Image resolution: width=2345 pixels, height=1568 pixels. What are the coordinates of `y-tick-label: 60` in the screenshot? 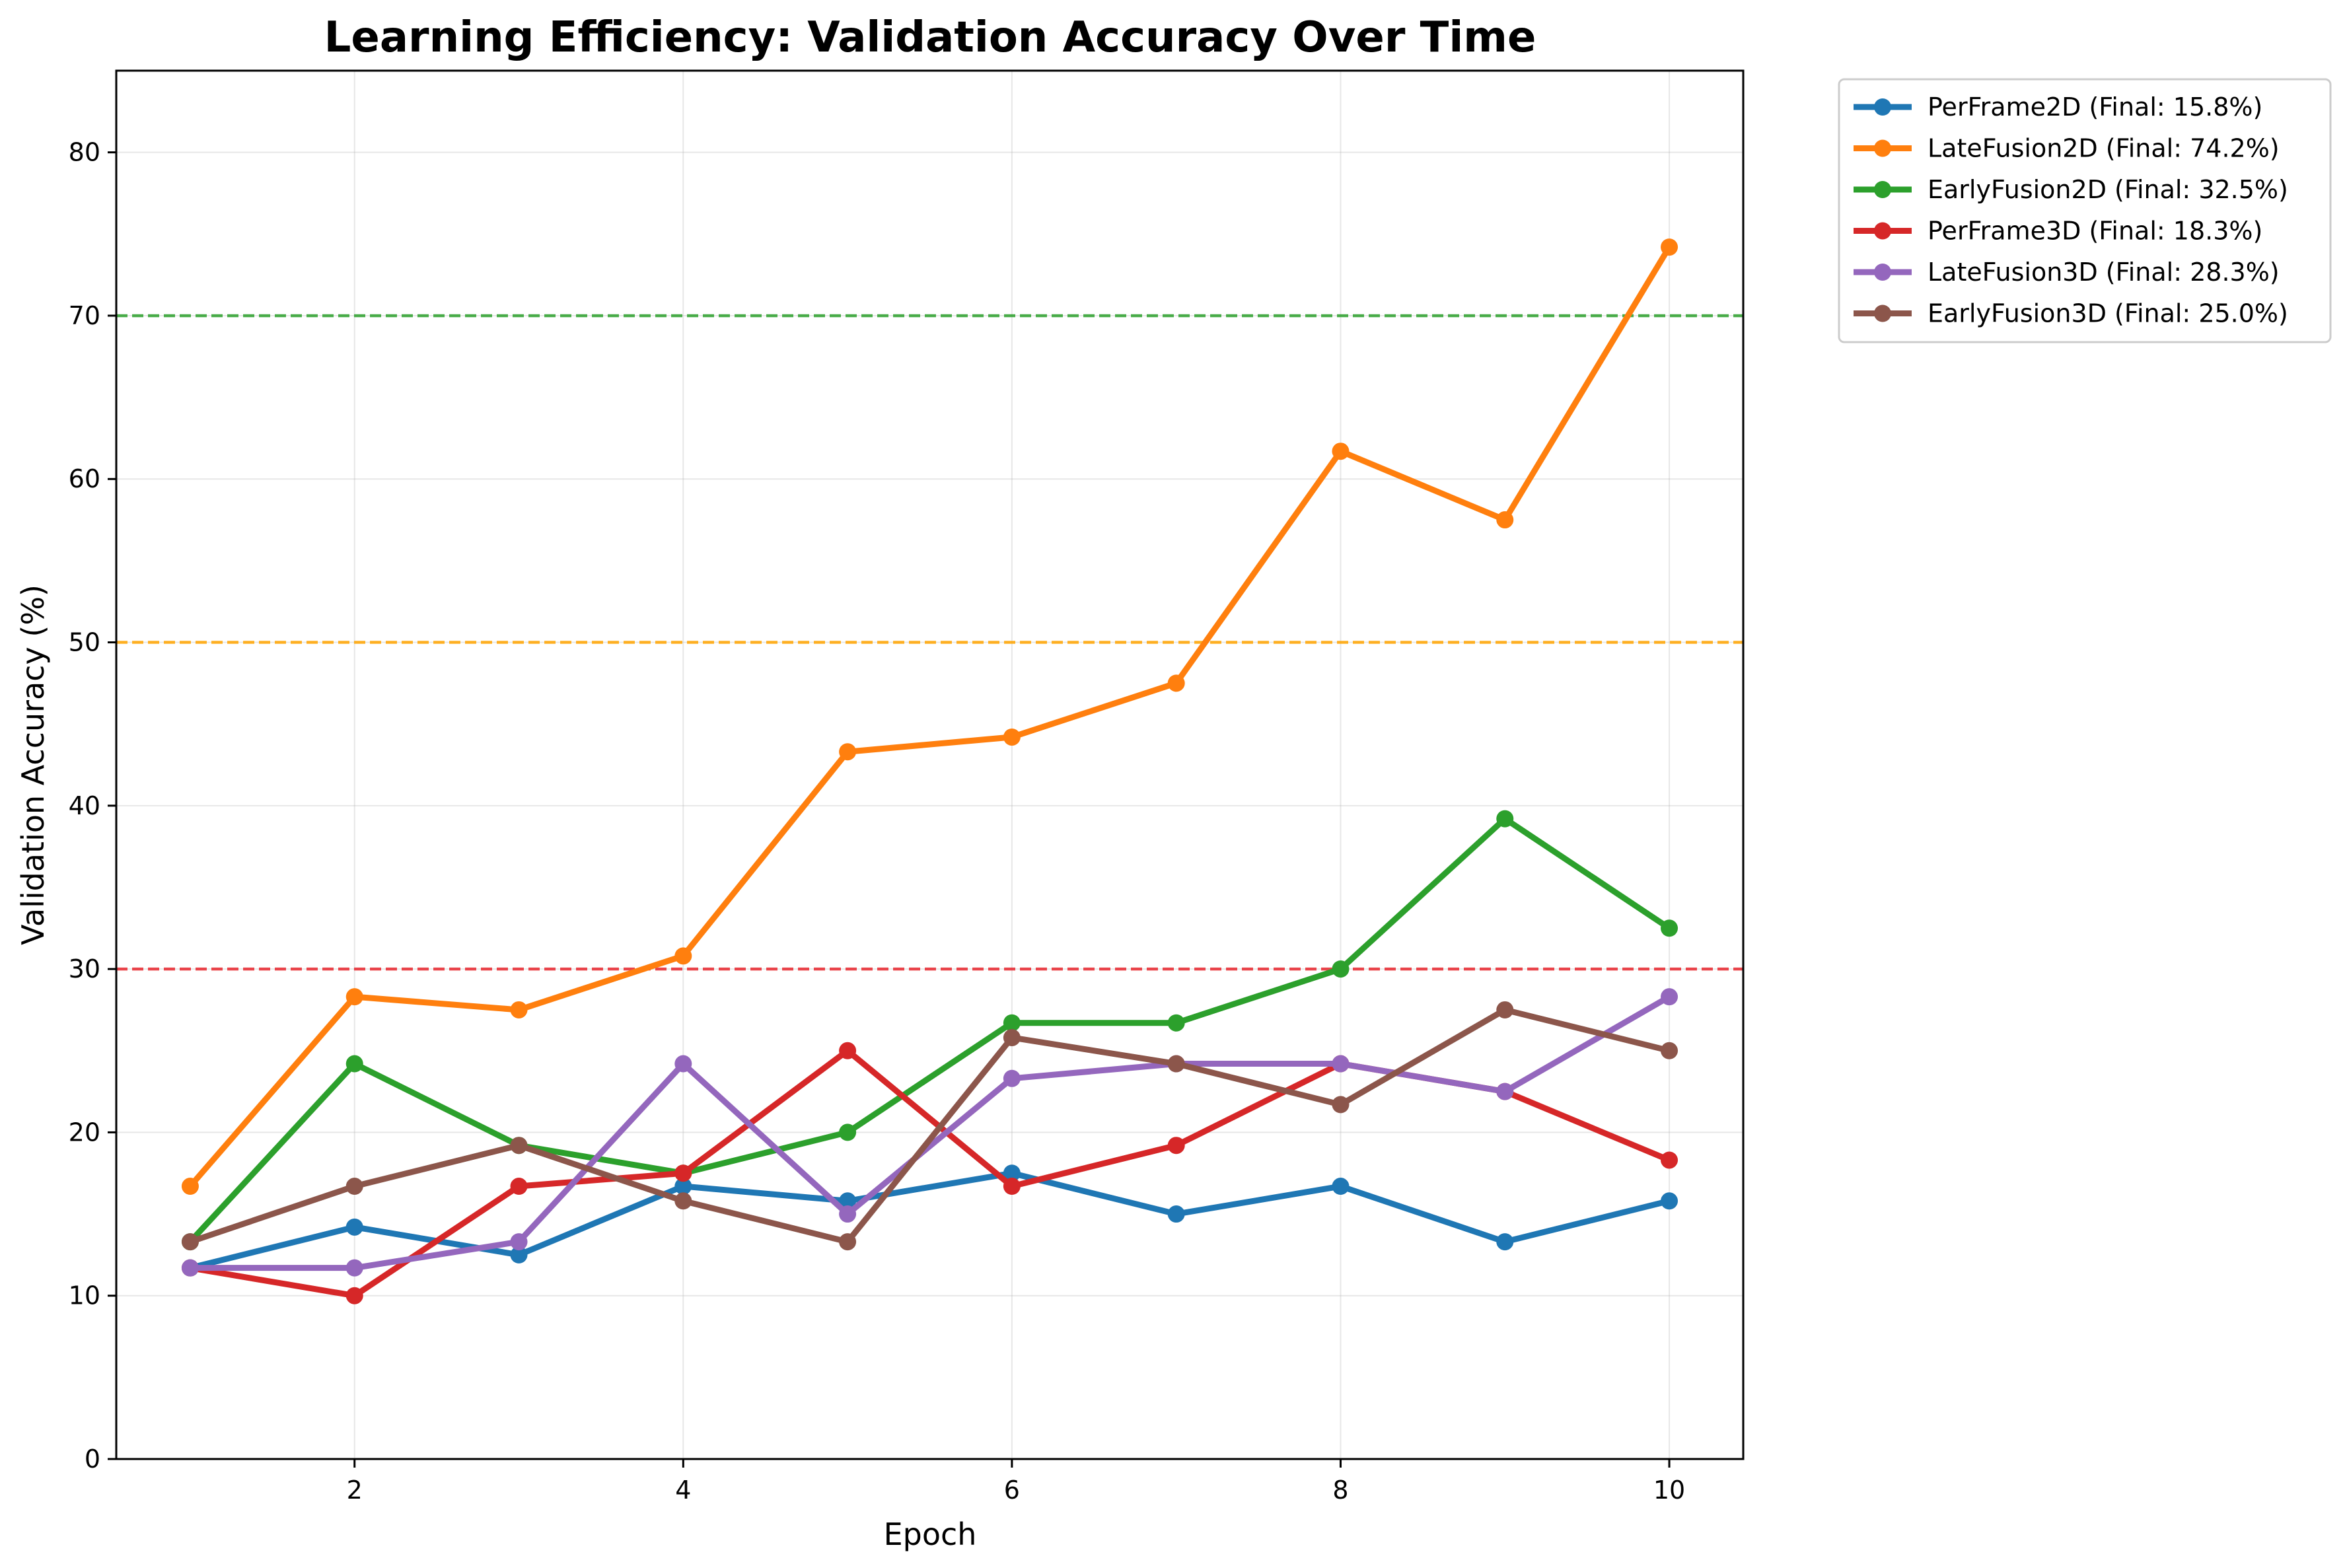 It's located at (84, 478).